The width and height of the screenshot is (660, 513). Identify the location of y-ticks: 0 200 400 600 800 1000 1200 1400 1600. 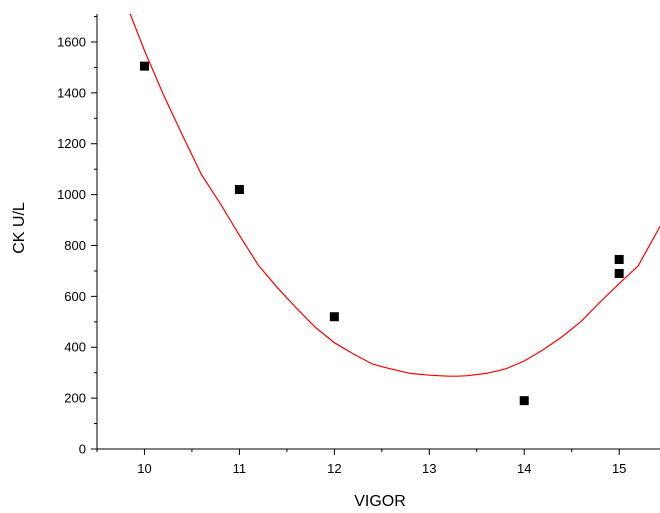
(77, 236).